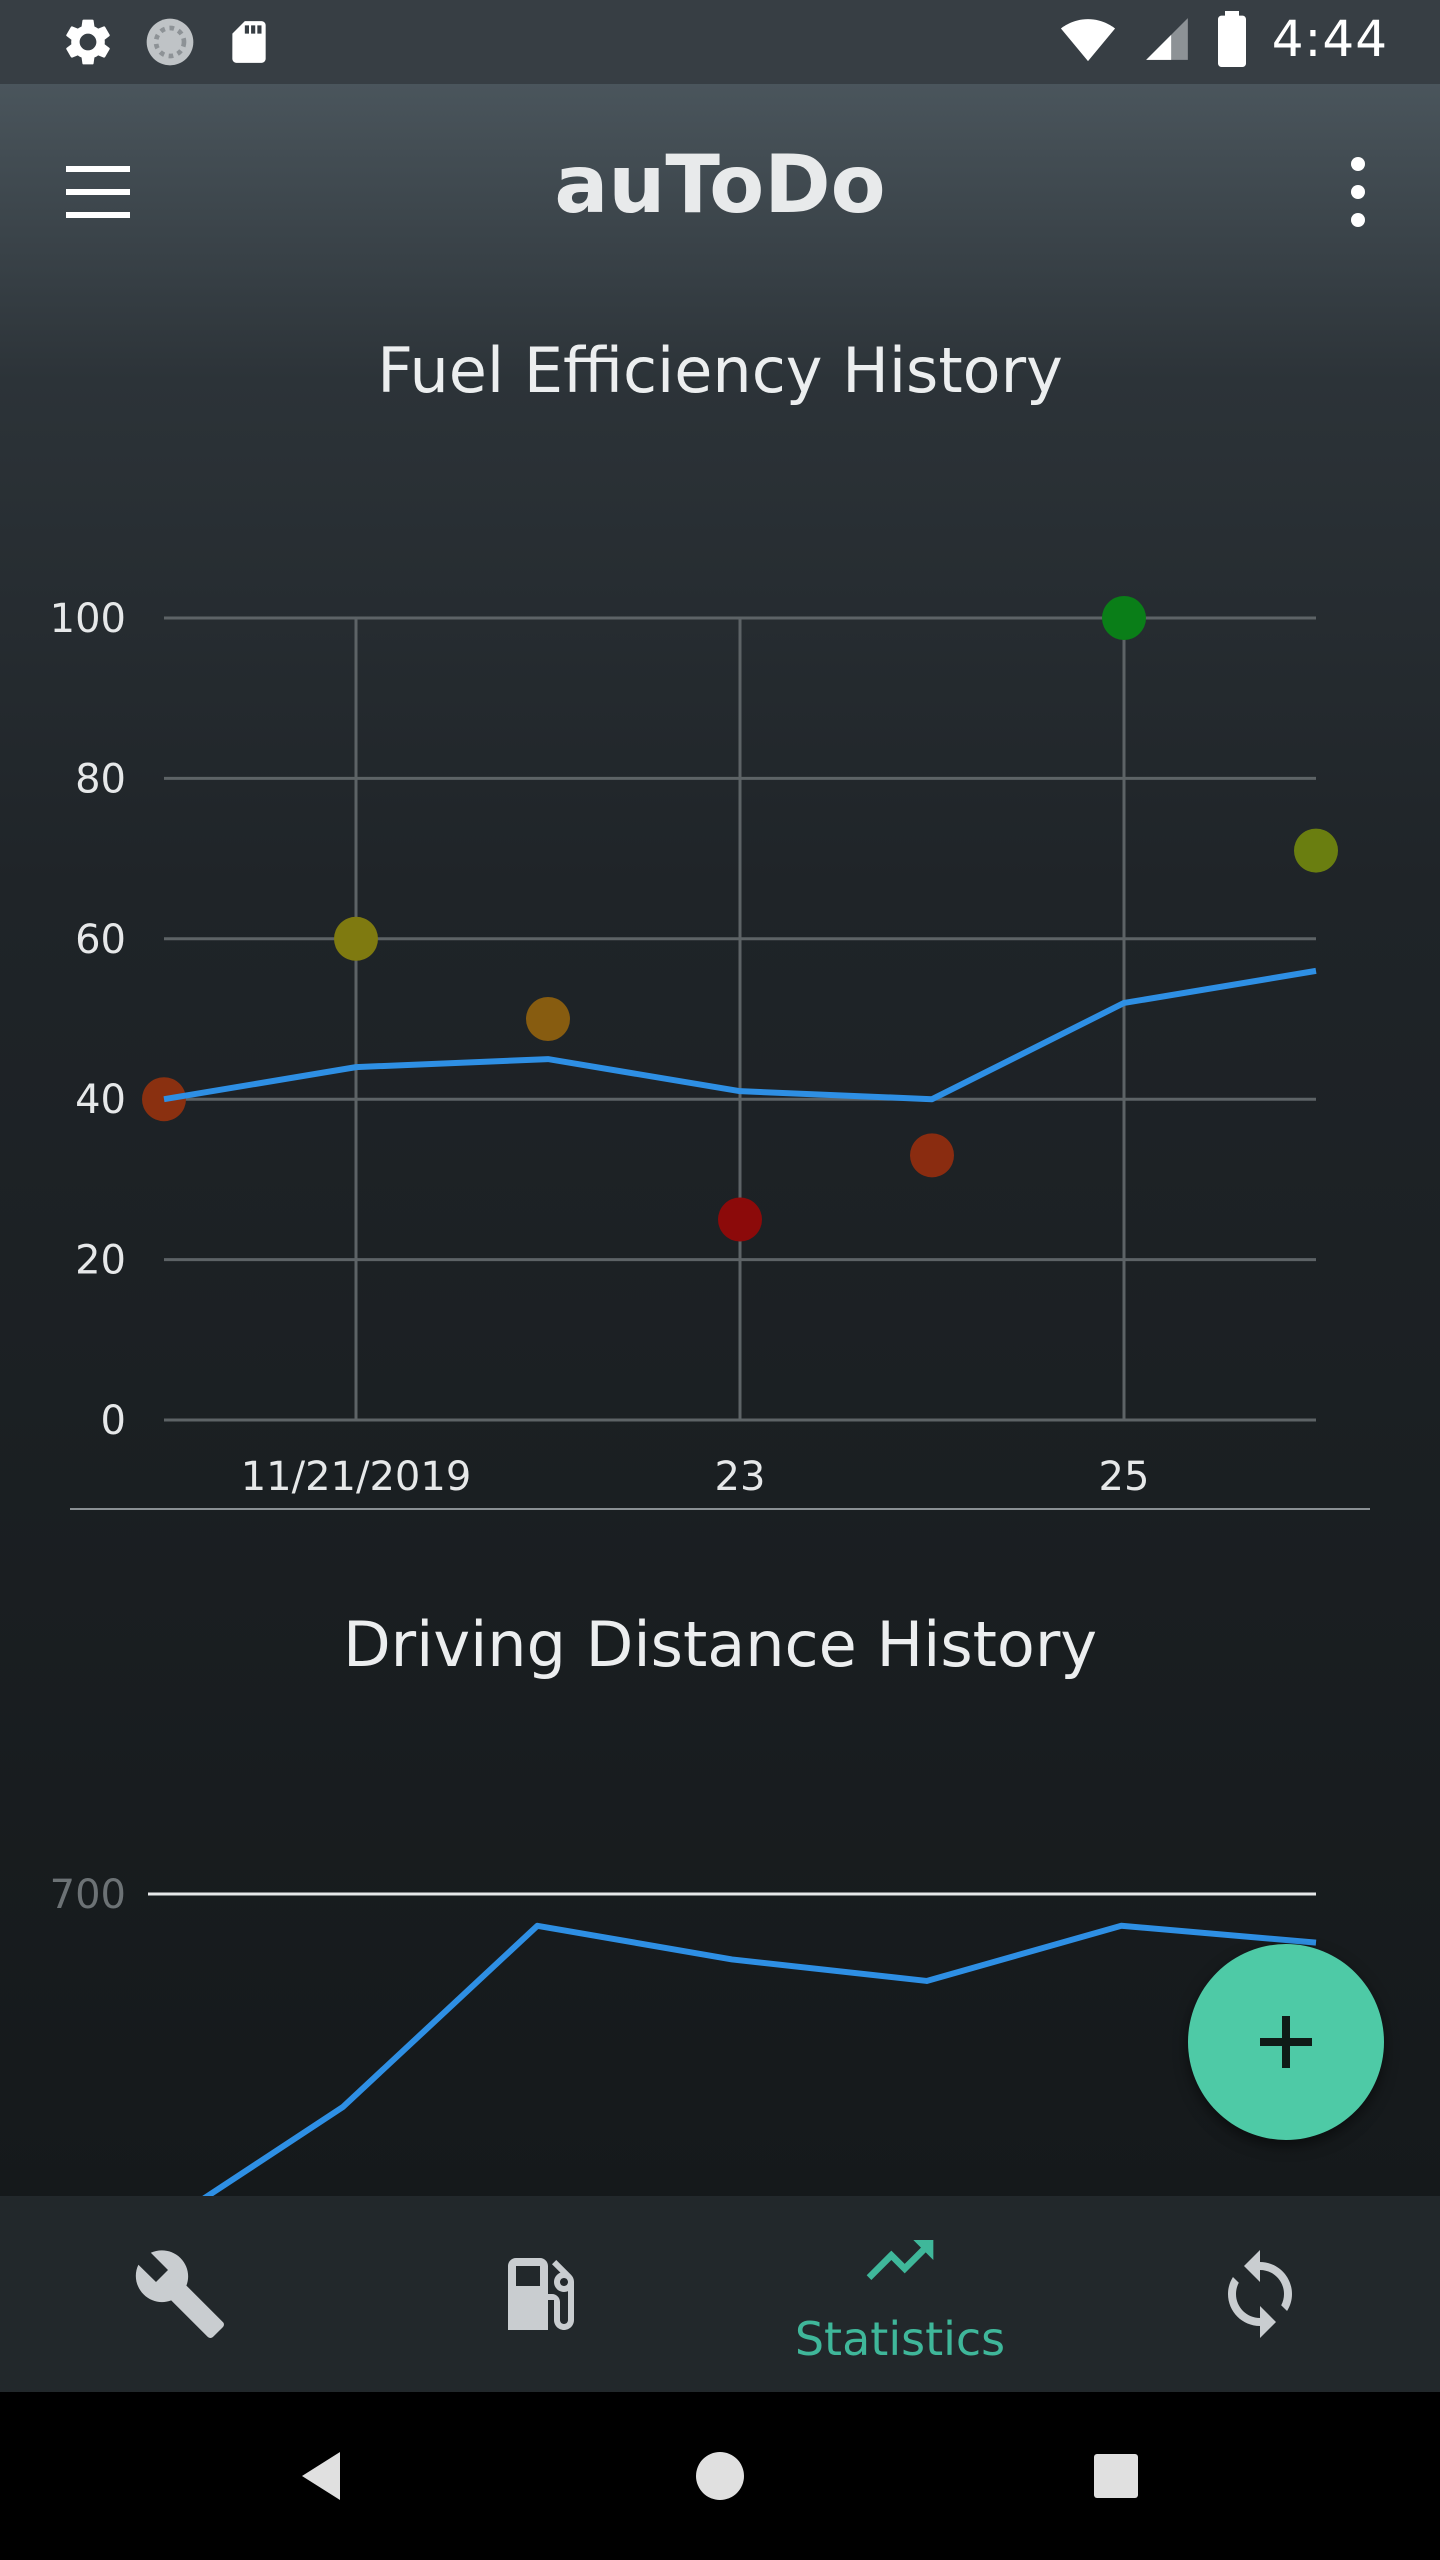  I want to click on more-vert-icon, so click(1358, 192).